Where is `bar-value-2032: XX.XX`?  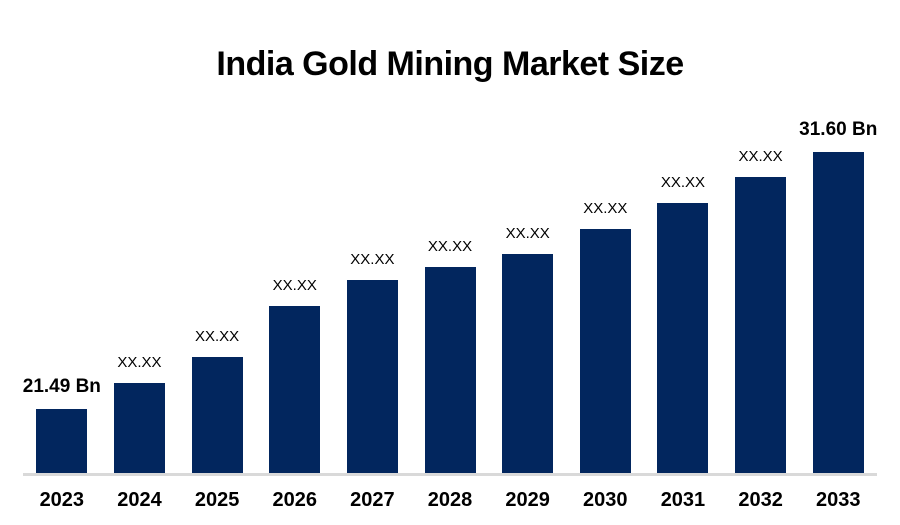 bar-value-2032: XX.XX is located at coordinates (760, 156).